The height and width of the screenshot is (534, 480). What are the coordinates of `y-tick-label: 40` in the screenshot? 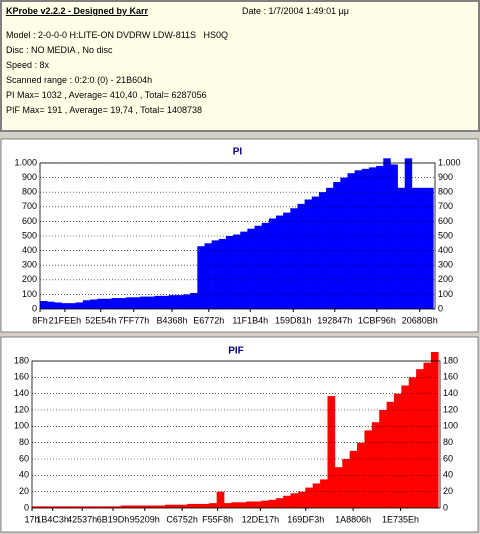 It's located at (24, 475).